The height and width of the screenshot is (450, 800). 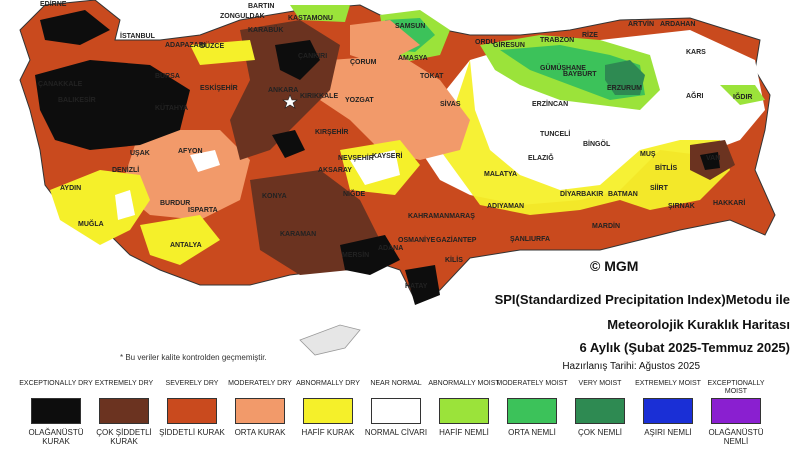 I want to click on zone-central-moderately-dry, so click(x=395, y=107).